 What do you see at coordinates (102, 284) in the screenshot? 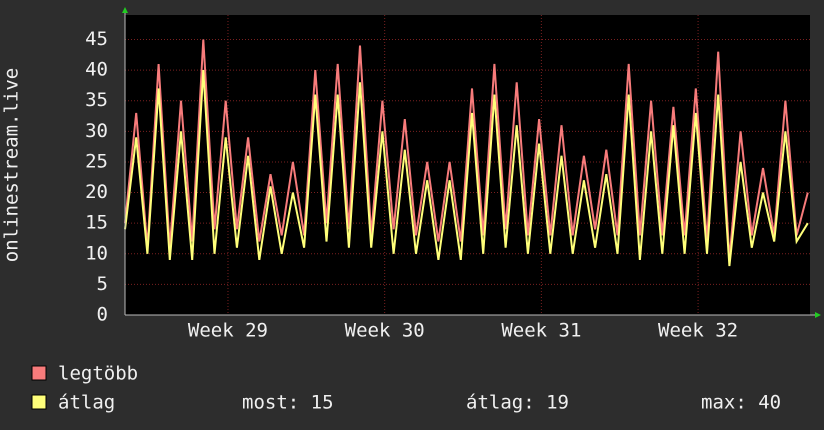
I see `y-tick-label: 5` at bounding box center [102, 284].